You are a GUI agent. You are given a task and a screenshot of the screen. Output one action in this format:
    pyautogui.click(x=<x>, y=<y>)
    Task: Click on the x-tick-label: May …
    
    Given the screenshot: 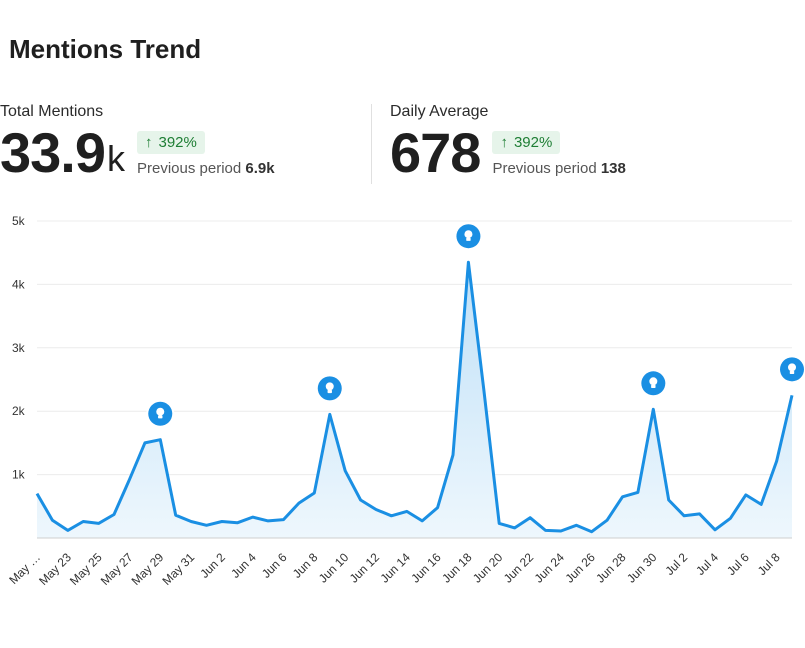 What is the action you would take?
    pyautogui.click(x=24, y=568)
    